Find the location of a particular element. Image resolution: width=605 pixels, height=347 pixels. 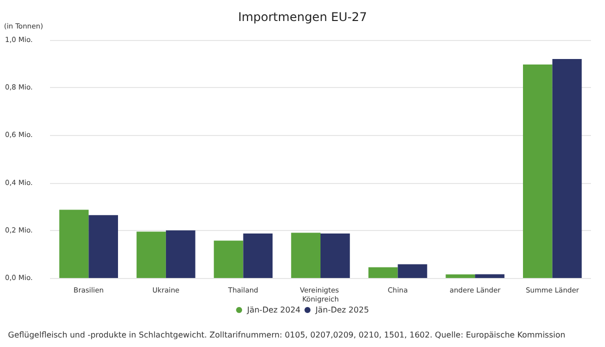

chart-title: Importmengen EU-27 is located at coordinates (302, 17).